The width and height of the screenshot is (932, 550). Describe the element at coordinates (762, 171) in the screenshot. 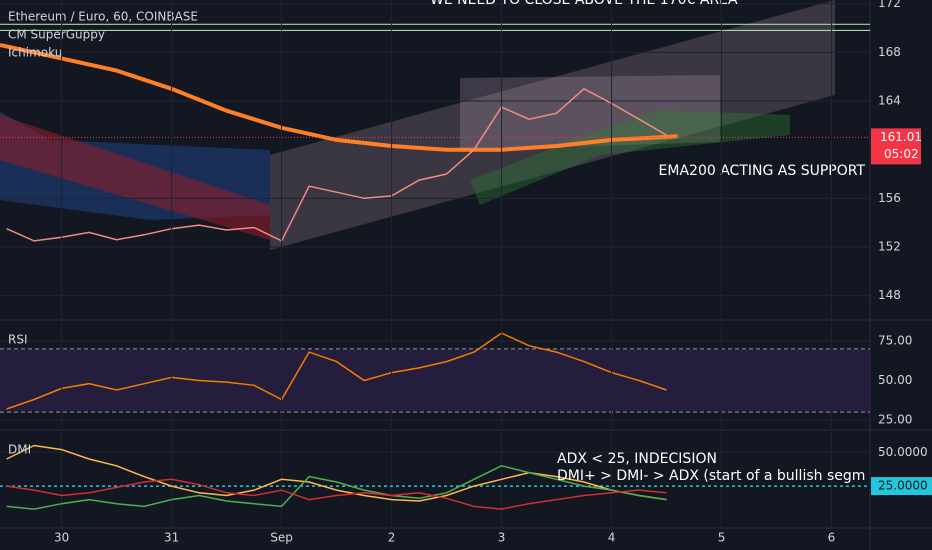

I see `annotation: EMA200 ACTING AS SUPPORT` at that location.